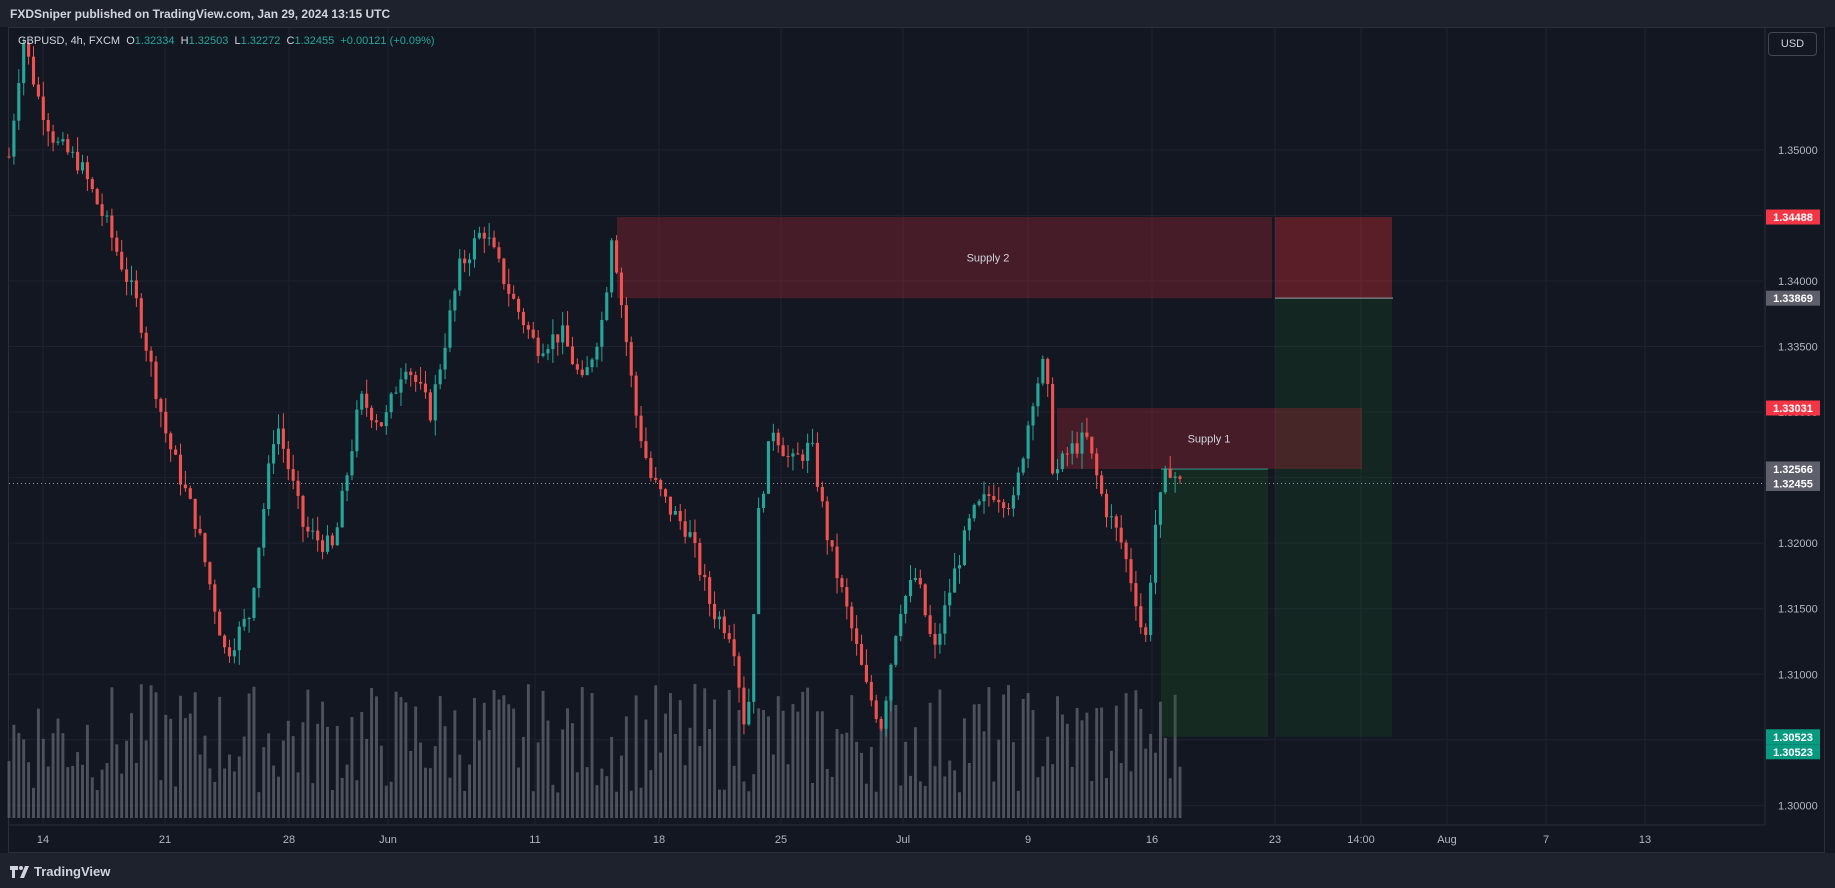  What do you see at coordinates (1792, 44) in the screenshot?
I see `currency-button: USD` at bounding box center [1792, 44].